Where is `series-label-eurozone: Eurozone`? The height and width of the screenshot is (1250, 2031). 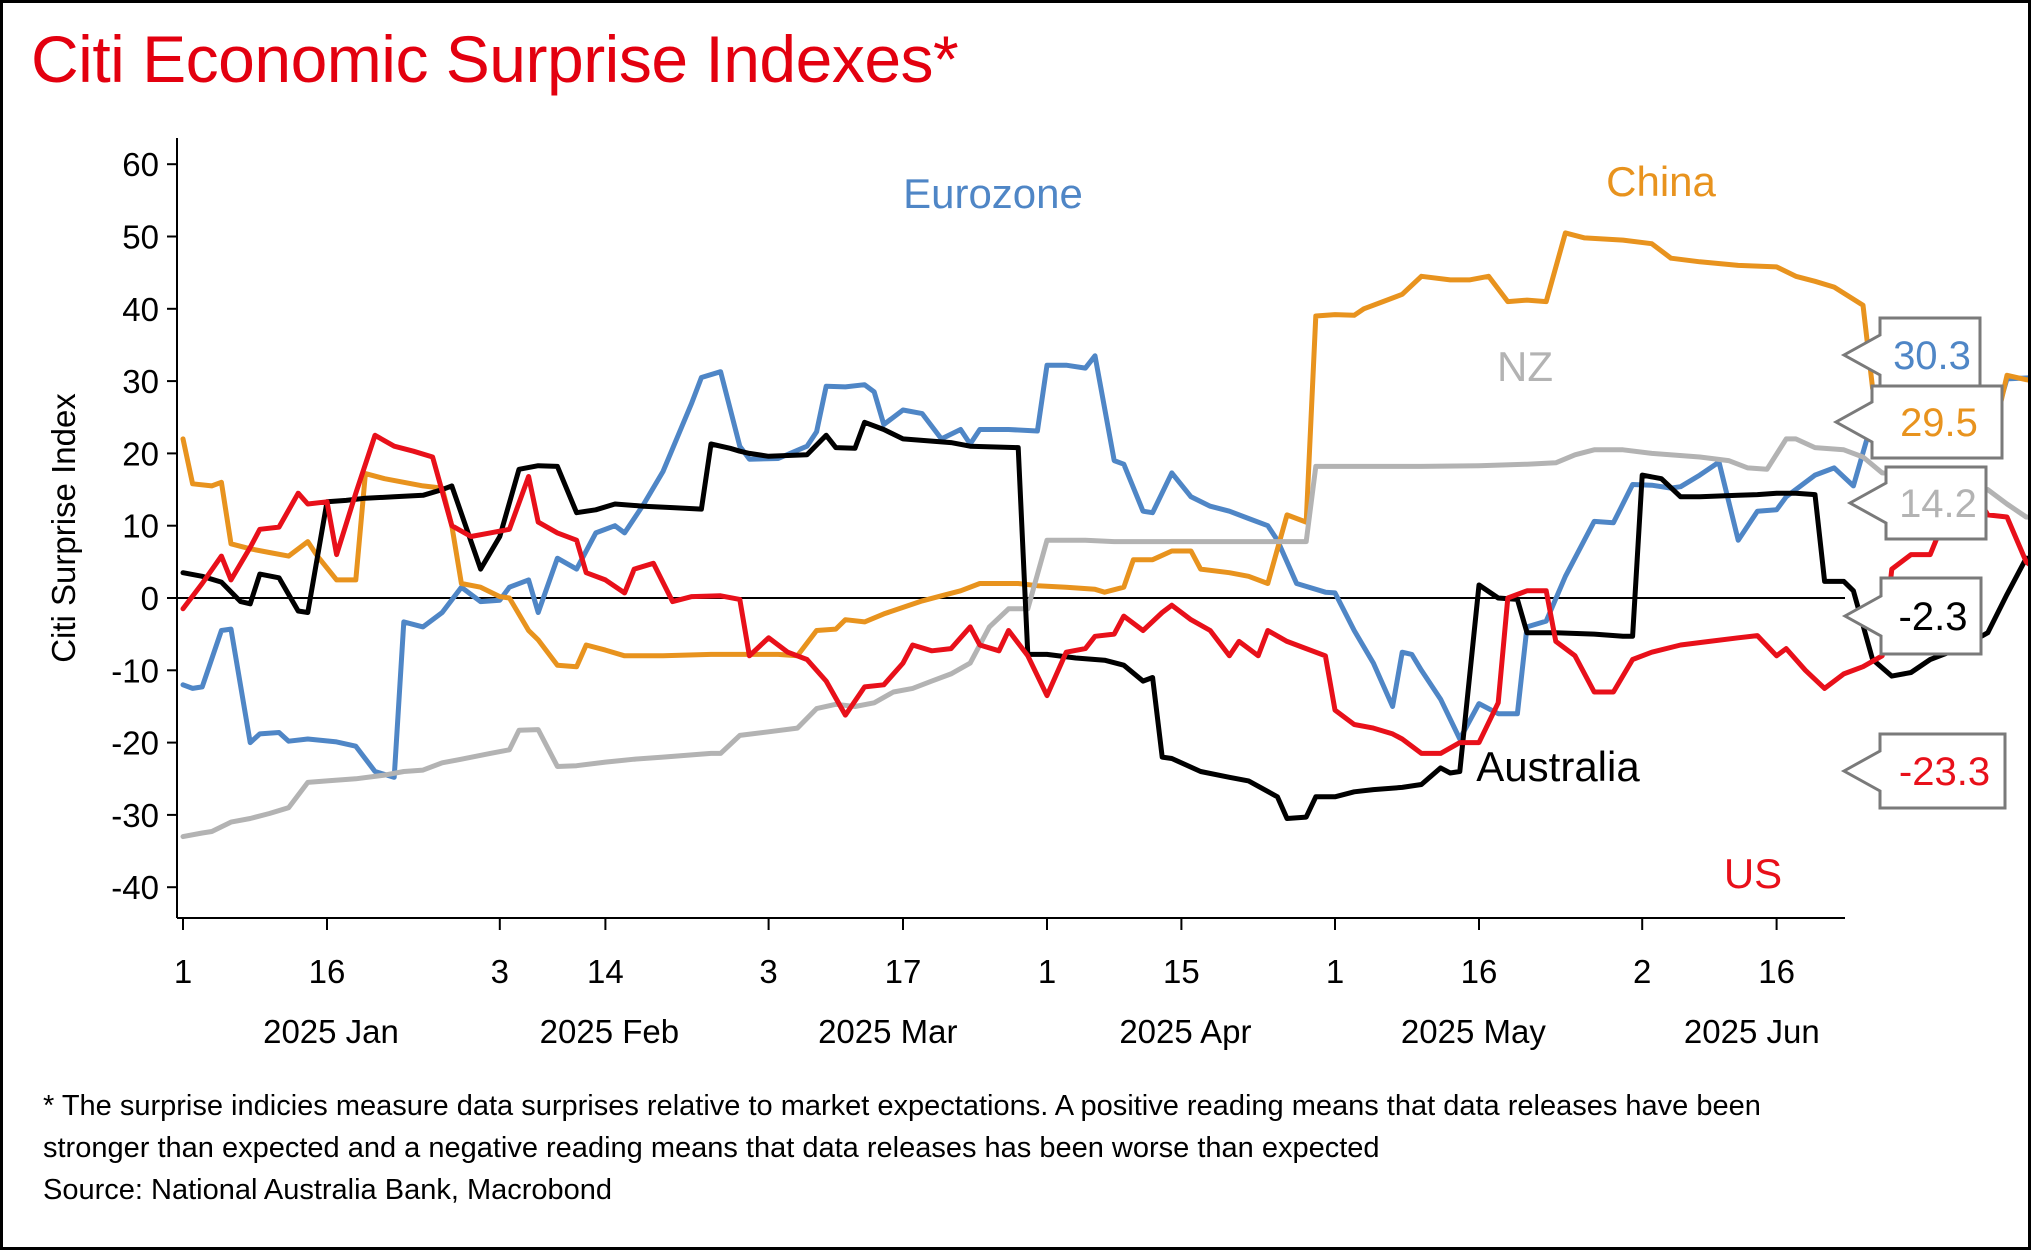 series-label-eurozone: Eurozone is located at coordinates (993, 193).